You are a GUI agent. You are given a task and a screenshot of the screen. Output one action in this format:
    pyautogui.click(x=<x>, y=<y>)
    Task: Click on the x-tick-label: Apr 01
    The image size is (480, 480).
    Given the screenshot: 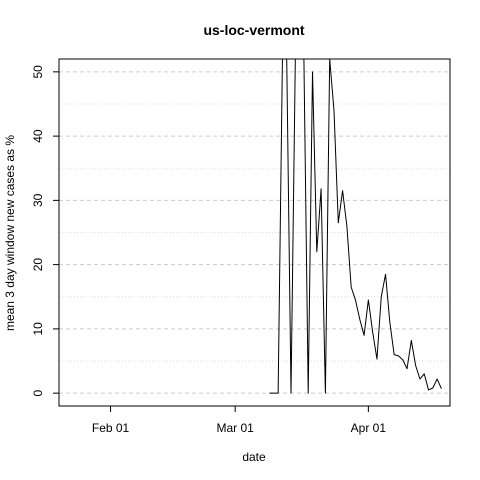 What is the action you would take?
    pyautogui.click(x=369, y=428)
    